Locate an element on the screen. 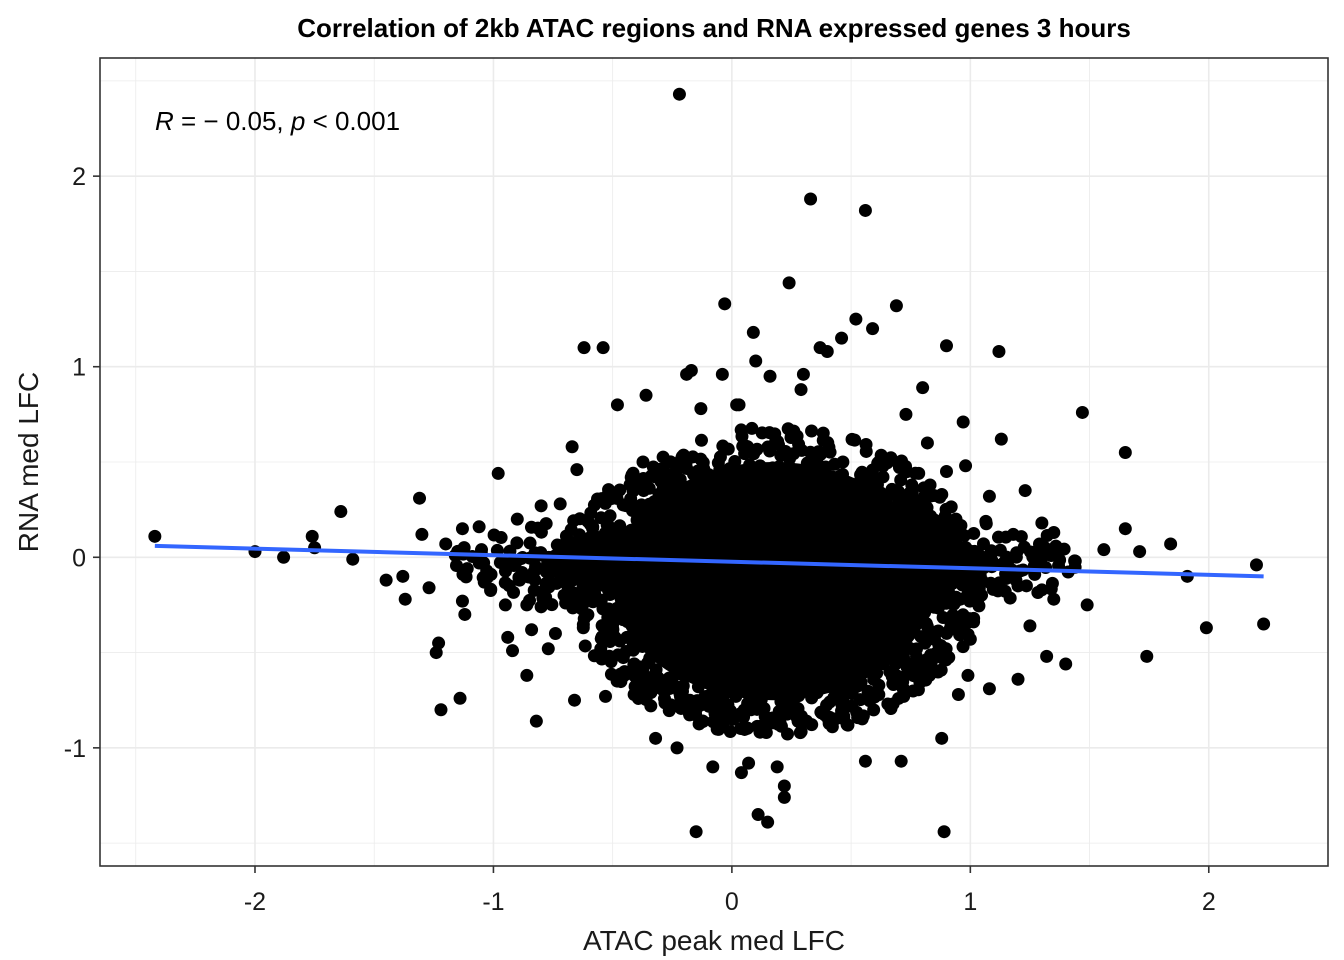 This screenshot has width=1344, height=960. y-tick-label: 1 is located at coordinates (79, 368).